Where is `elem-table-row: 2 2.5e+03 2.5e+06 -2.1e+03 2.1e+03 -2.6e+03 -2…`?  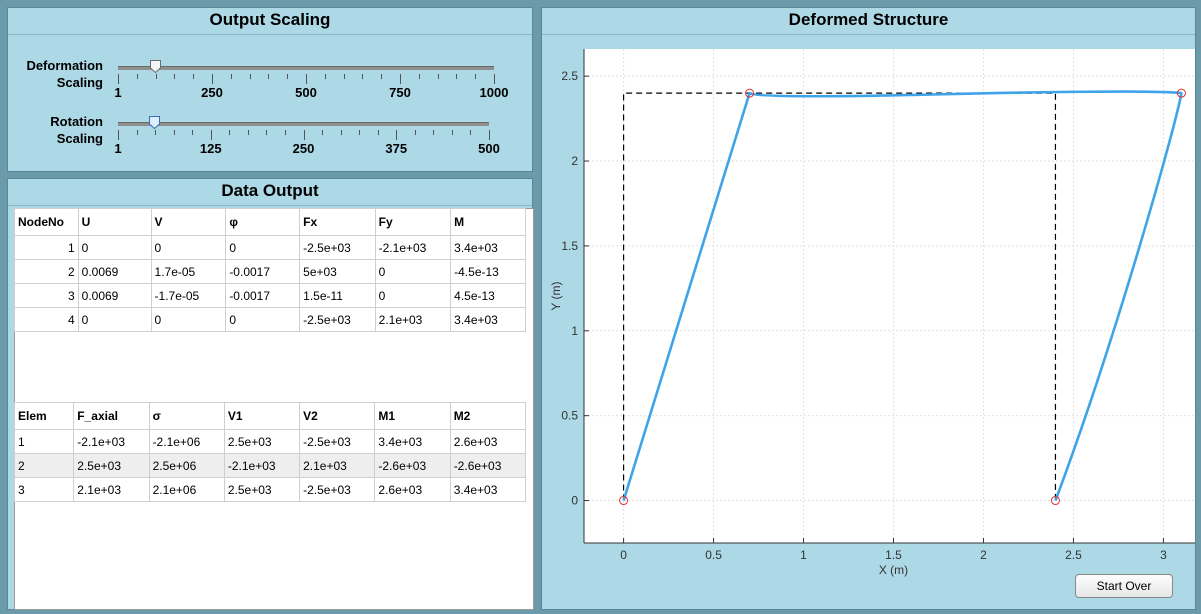 elem-table-row: 2 2.5e+03 2.5e+06 -2.1e+03 2.1e+03 -2.6e+03 -2… is located at coordinates (270, 465).